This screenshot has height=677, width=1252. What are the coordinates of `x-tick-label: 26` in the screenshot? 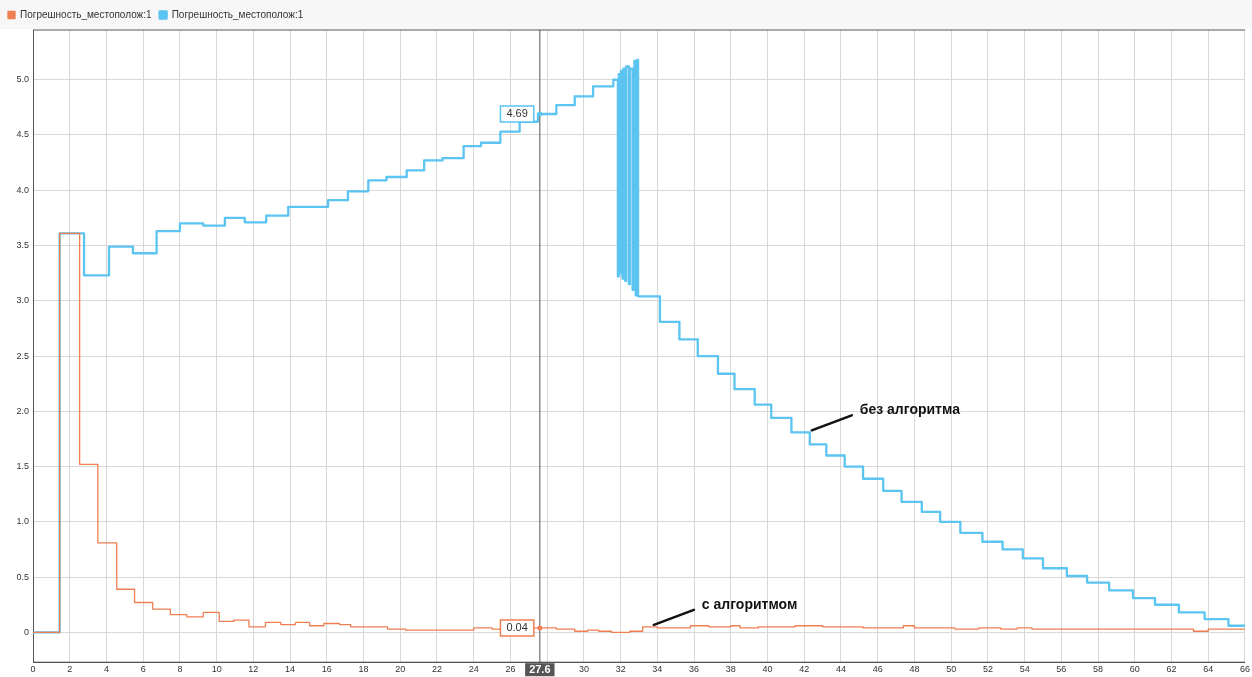 It's located at (510, 669).